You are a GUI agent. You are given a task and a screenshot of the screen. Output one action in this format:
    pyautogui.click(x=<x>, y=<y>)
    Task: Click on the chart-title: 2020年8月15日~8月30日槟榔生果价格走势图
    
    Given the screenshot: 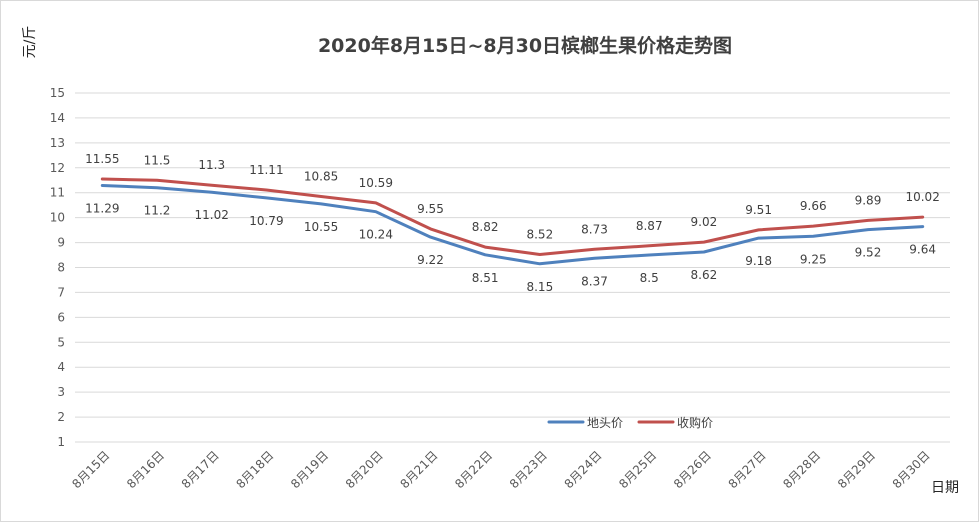 What is the action you would take?
    pyautogui.click(x=525, y=45)
    